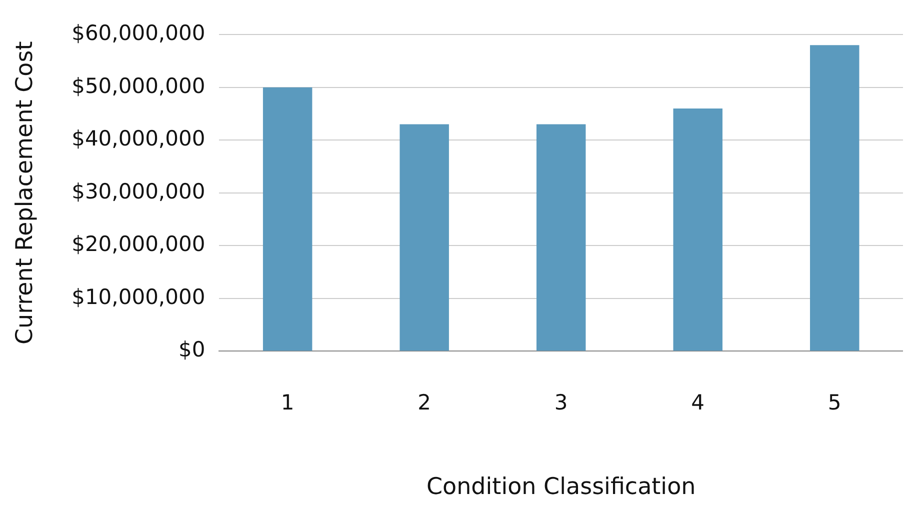 The height and width of the screenshot is (514, 911). Describe the element at coordinates (139, 244) in the screenshot. I see `y-tick-label: $20,000,000` at that location.